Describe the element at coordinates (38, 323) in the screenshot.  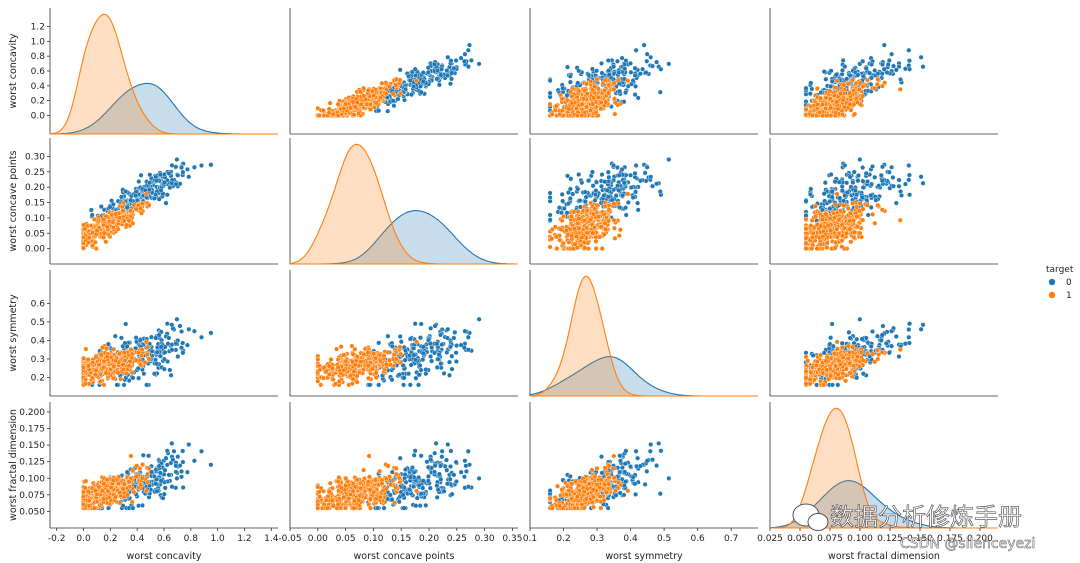
I see `y-tick-label: 0.5` at that location.